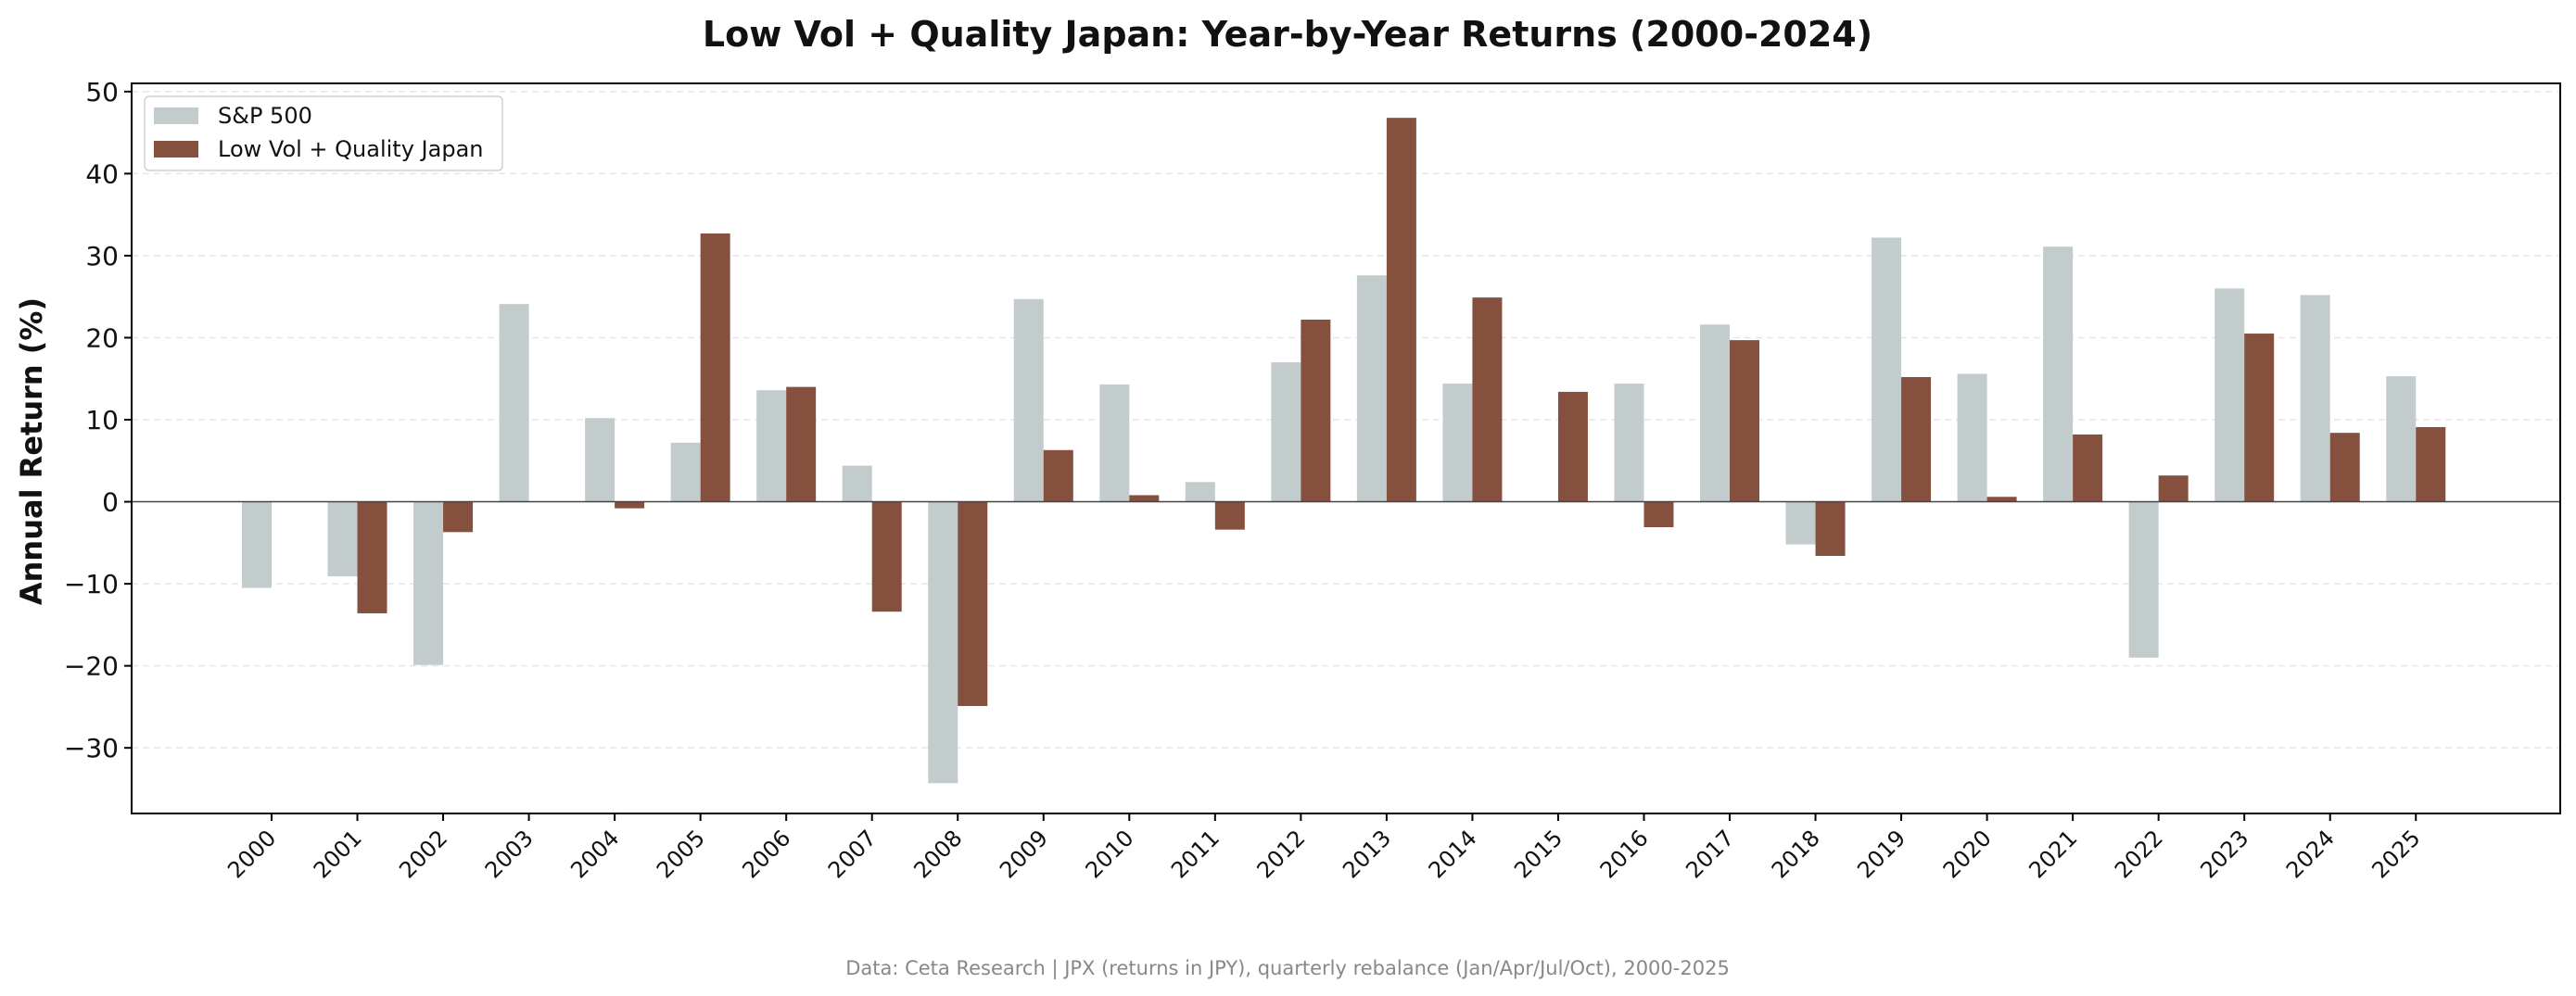 This screenshot has width=2576, height=996. I want to click on lowvol-japan-bar-2007, so click(886, 556).